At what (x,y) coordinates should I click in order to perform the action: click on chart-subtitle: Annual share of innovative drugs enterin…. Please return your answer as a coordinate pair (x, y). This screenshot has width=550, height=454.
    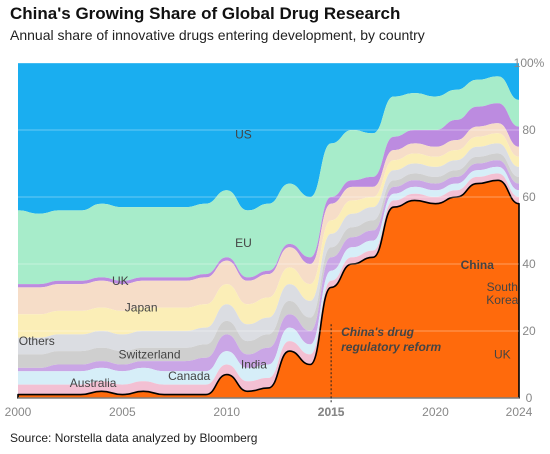
    Looking at the image, I should click on (217, 35).